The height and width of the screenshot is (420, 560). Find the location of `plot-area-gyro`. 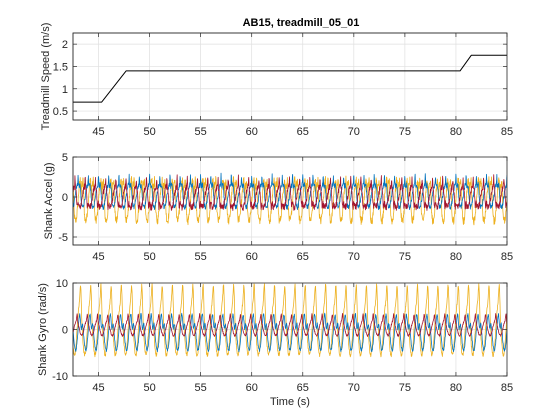

plot-area-gyro is located at coordinates (290, 320).